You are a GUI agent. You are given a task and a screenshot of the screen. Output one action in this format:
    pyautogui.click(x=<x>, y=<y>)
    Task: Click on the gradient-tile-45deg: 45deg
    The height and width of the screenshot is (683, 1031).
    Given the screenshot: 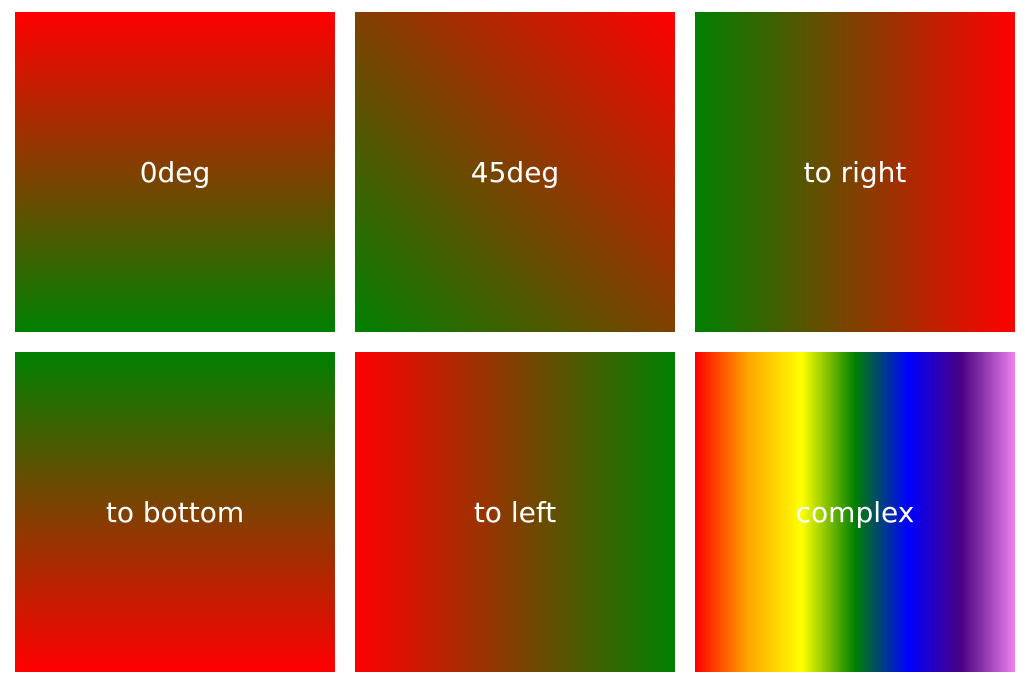 What is the action you would take?
    pyautogui.click(x=515, y=172)
    